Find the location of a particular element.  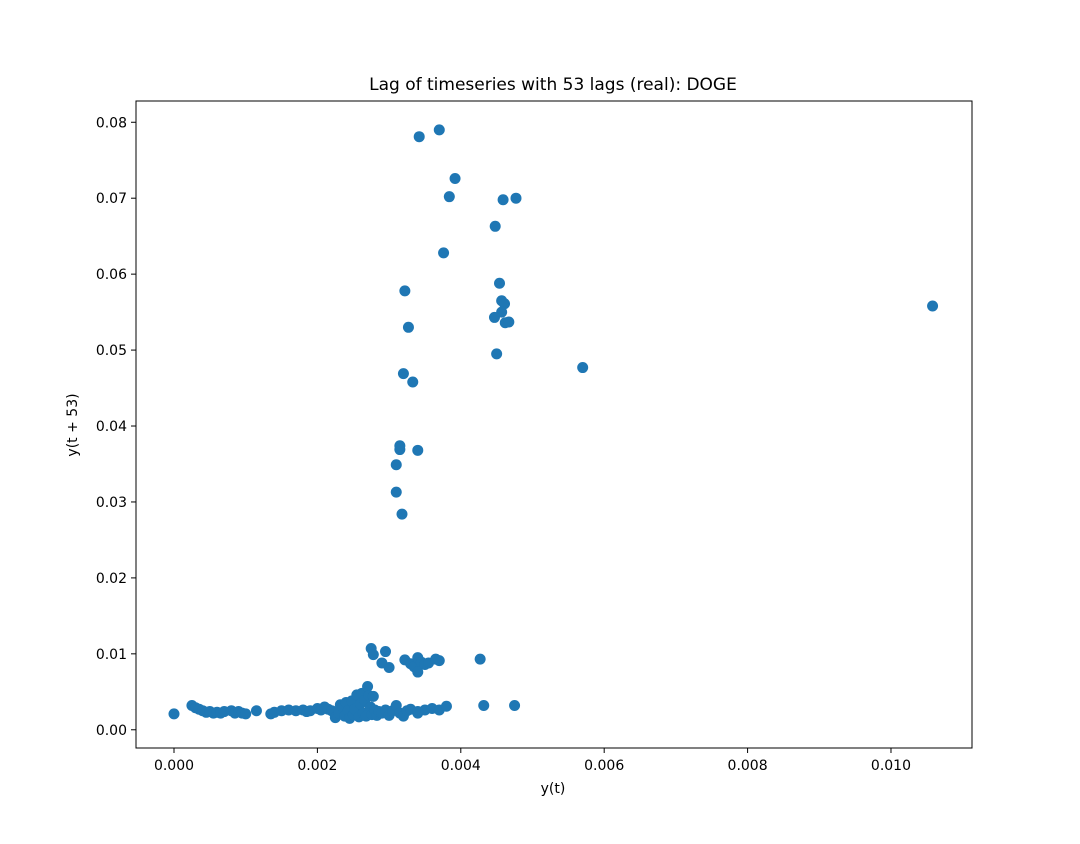

x-tick-label: 0.000 is located at coordinates (174, 766).